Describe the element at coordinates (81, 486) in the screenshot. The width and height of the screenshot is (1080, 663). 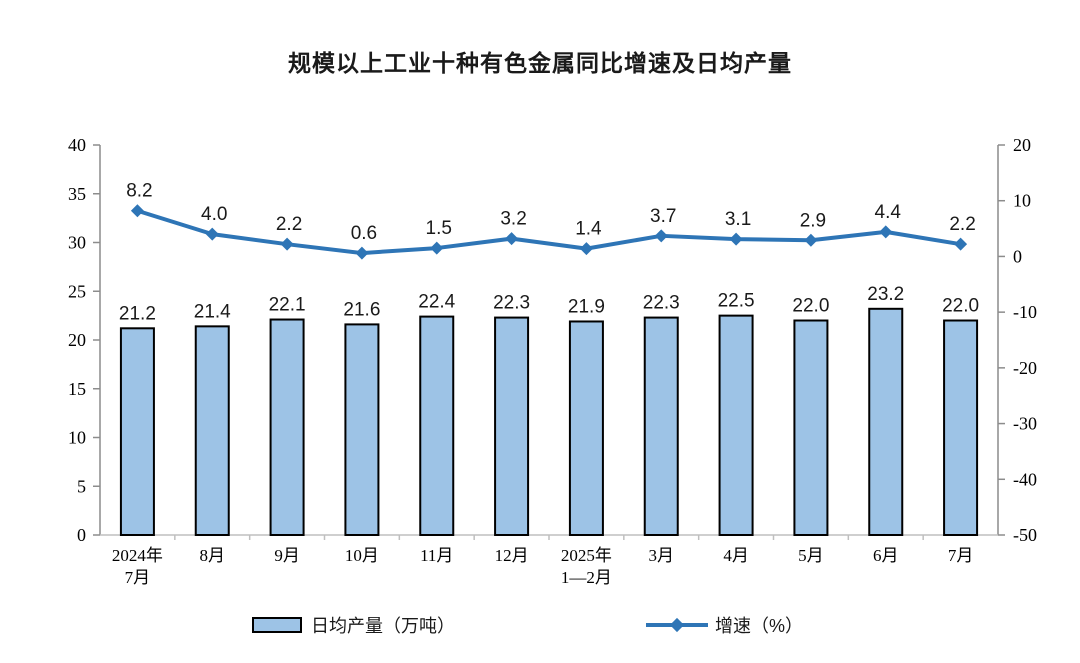
I see `left-axis-tick-label: 5` at that location.